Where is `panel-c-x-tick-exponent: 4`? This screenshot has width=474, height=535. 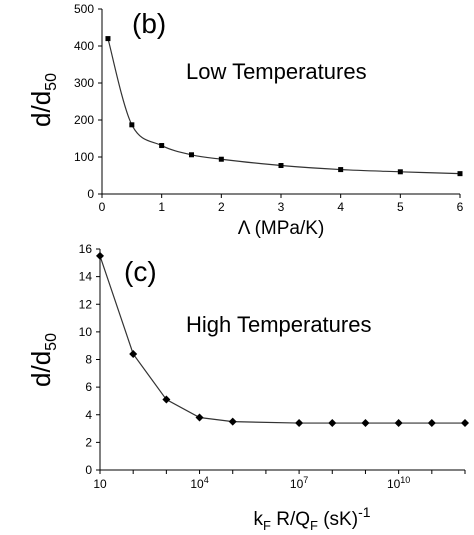 panel-c-x-tick-exponent: 4 is located at coordinates (206, 480).